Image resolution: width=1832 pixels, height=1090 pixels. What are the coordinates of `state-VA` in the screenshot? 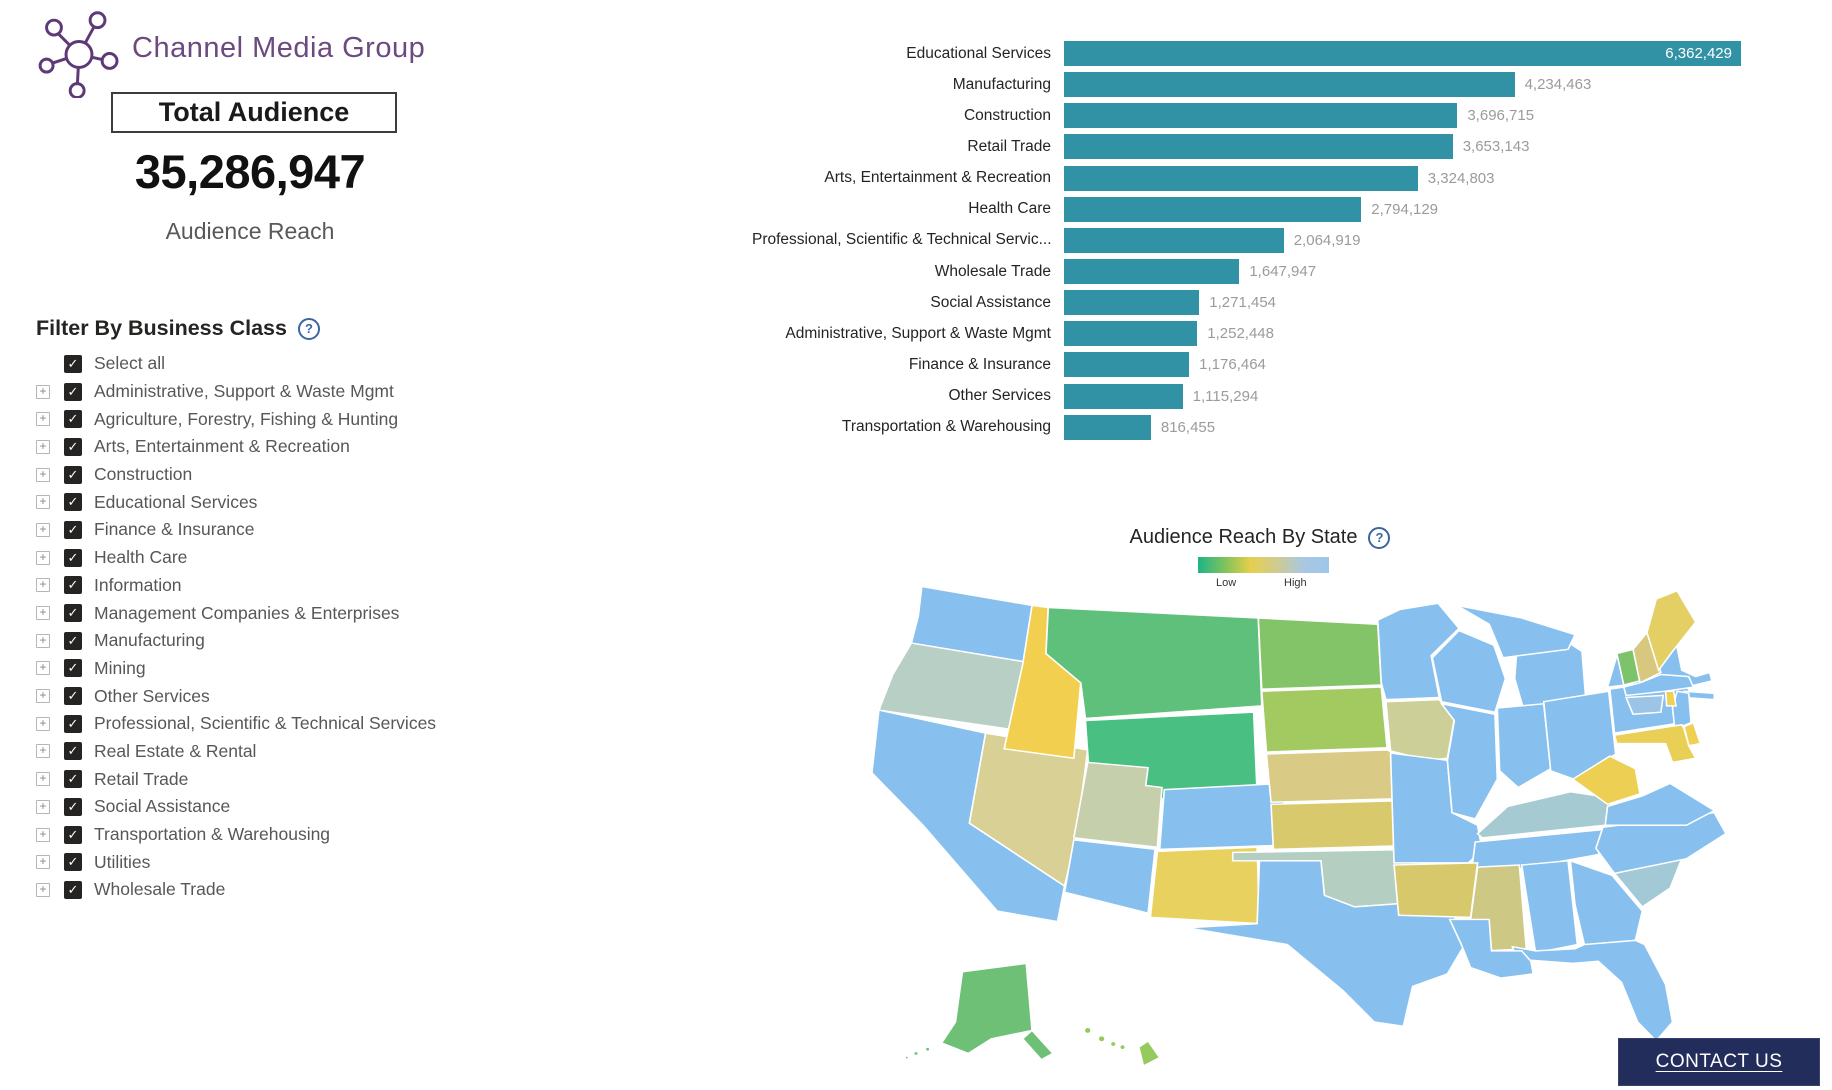 It's located at (1660, 804).